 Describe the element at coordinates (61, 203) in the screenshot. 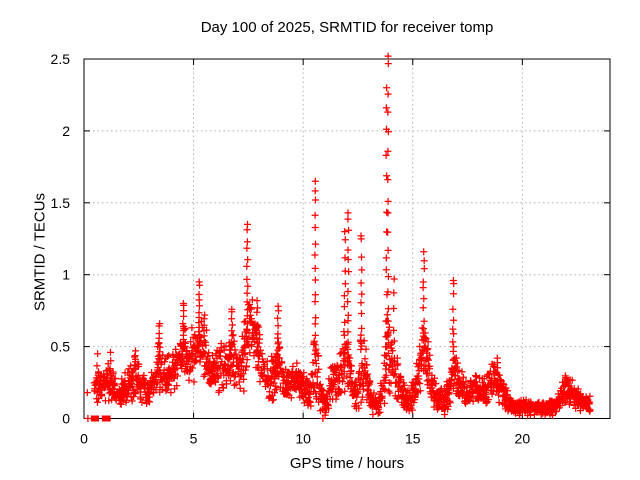

I see `y-tick-label: 1.5` at that location.